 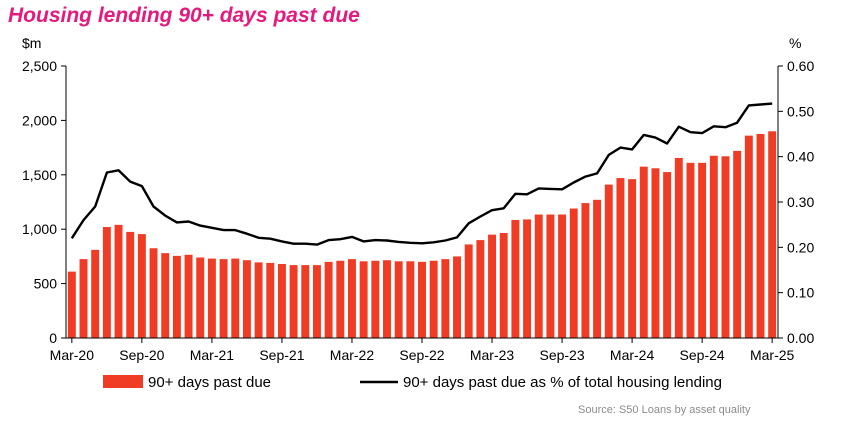 I want to click on right-tick-label: 0.00, so click(x=800, y=338).